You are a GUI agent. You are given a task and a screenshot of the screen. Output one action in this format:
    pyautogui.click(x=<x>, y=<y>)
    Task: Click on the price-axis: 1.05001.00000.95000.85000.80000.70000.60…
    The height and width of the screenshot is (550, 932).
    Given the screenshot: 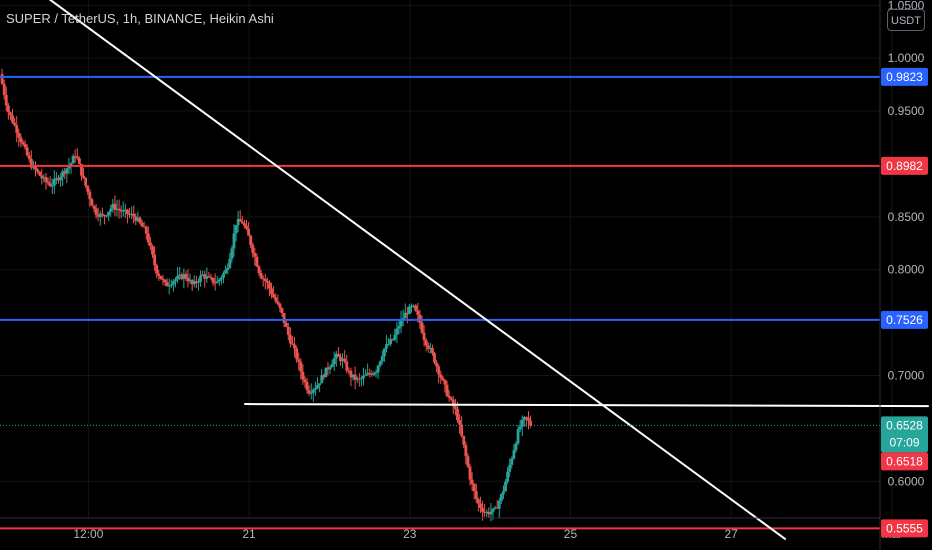 What is the action you would take?
    pyautogui.click(x=902, y=275)
    